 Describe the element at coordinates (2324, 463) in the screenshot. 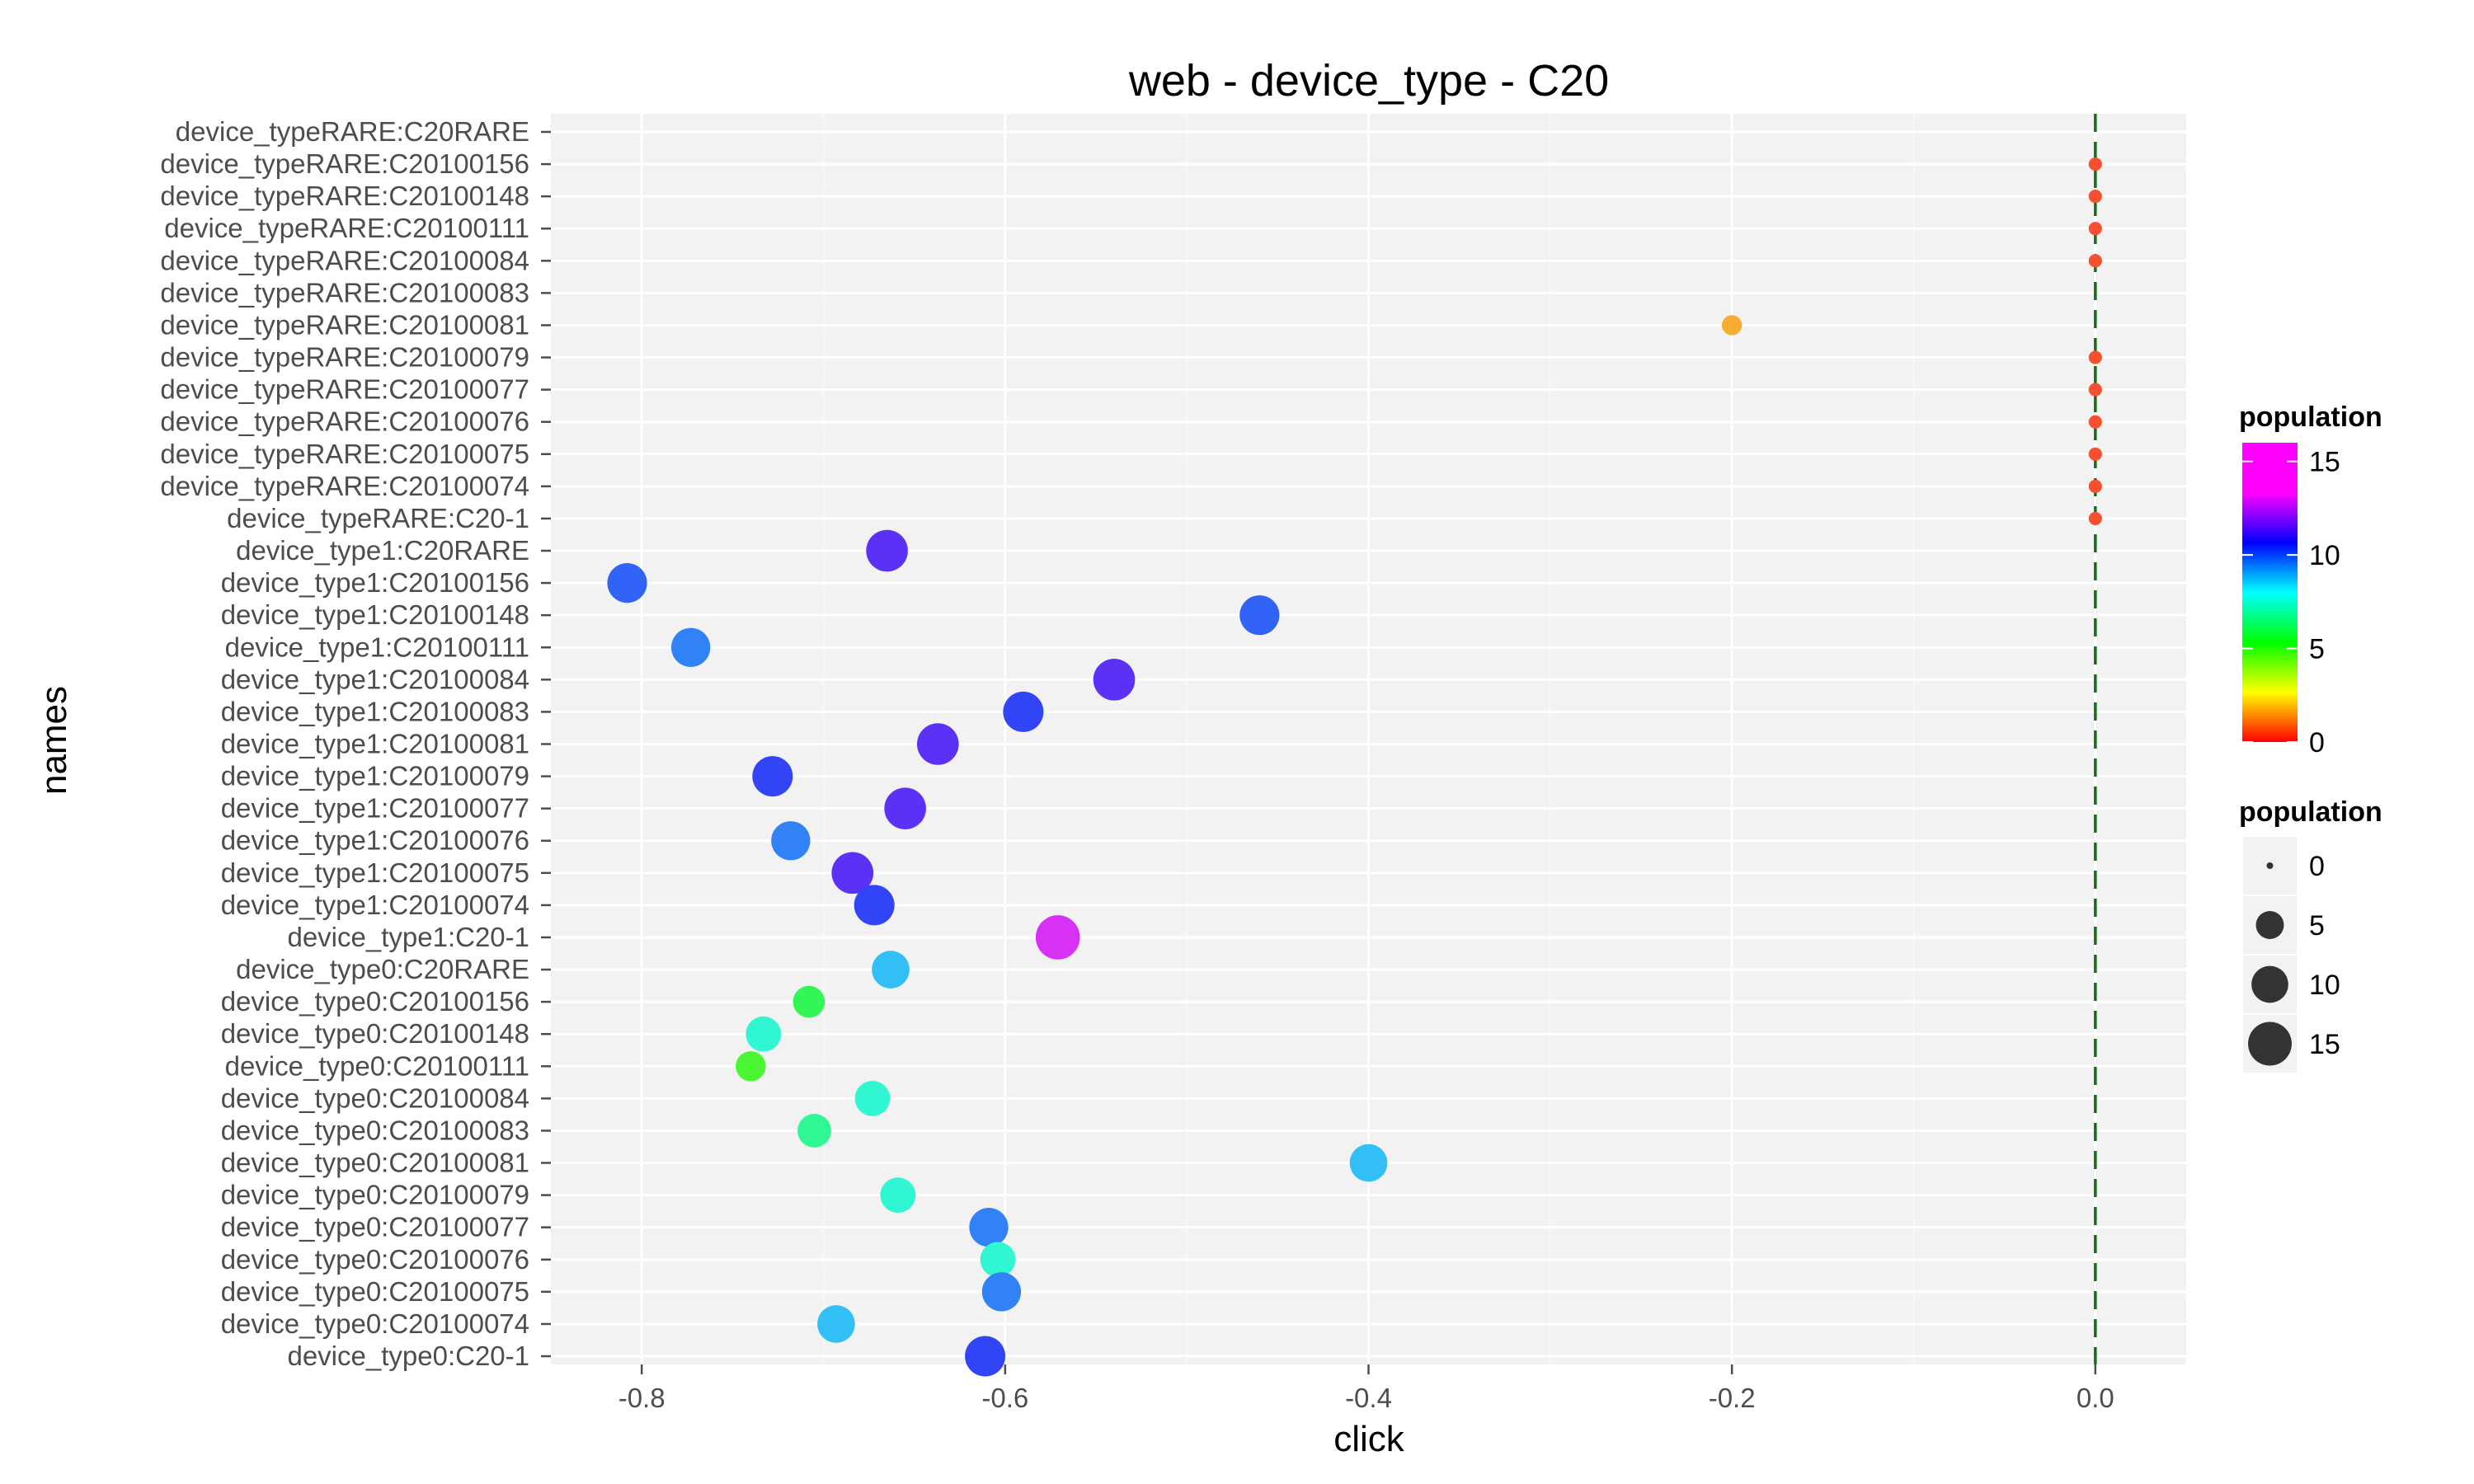

I see `color-legend-label: 15` at that location.